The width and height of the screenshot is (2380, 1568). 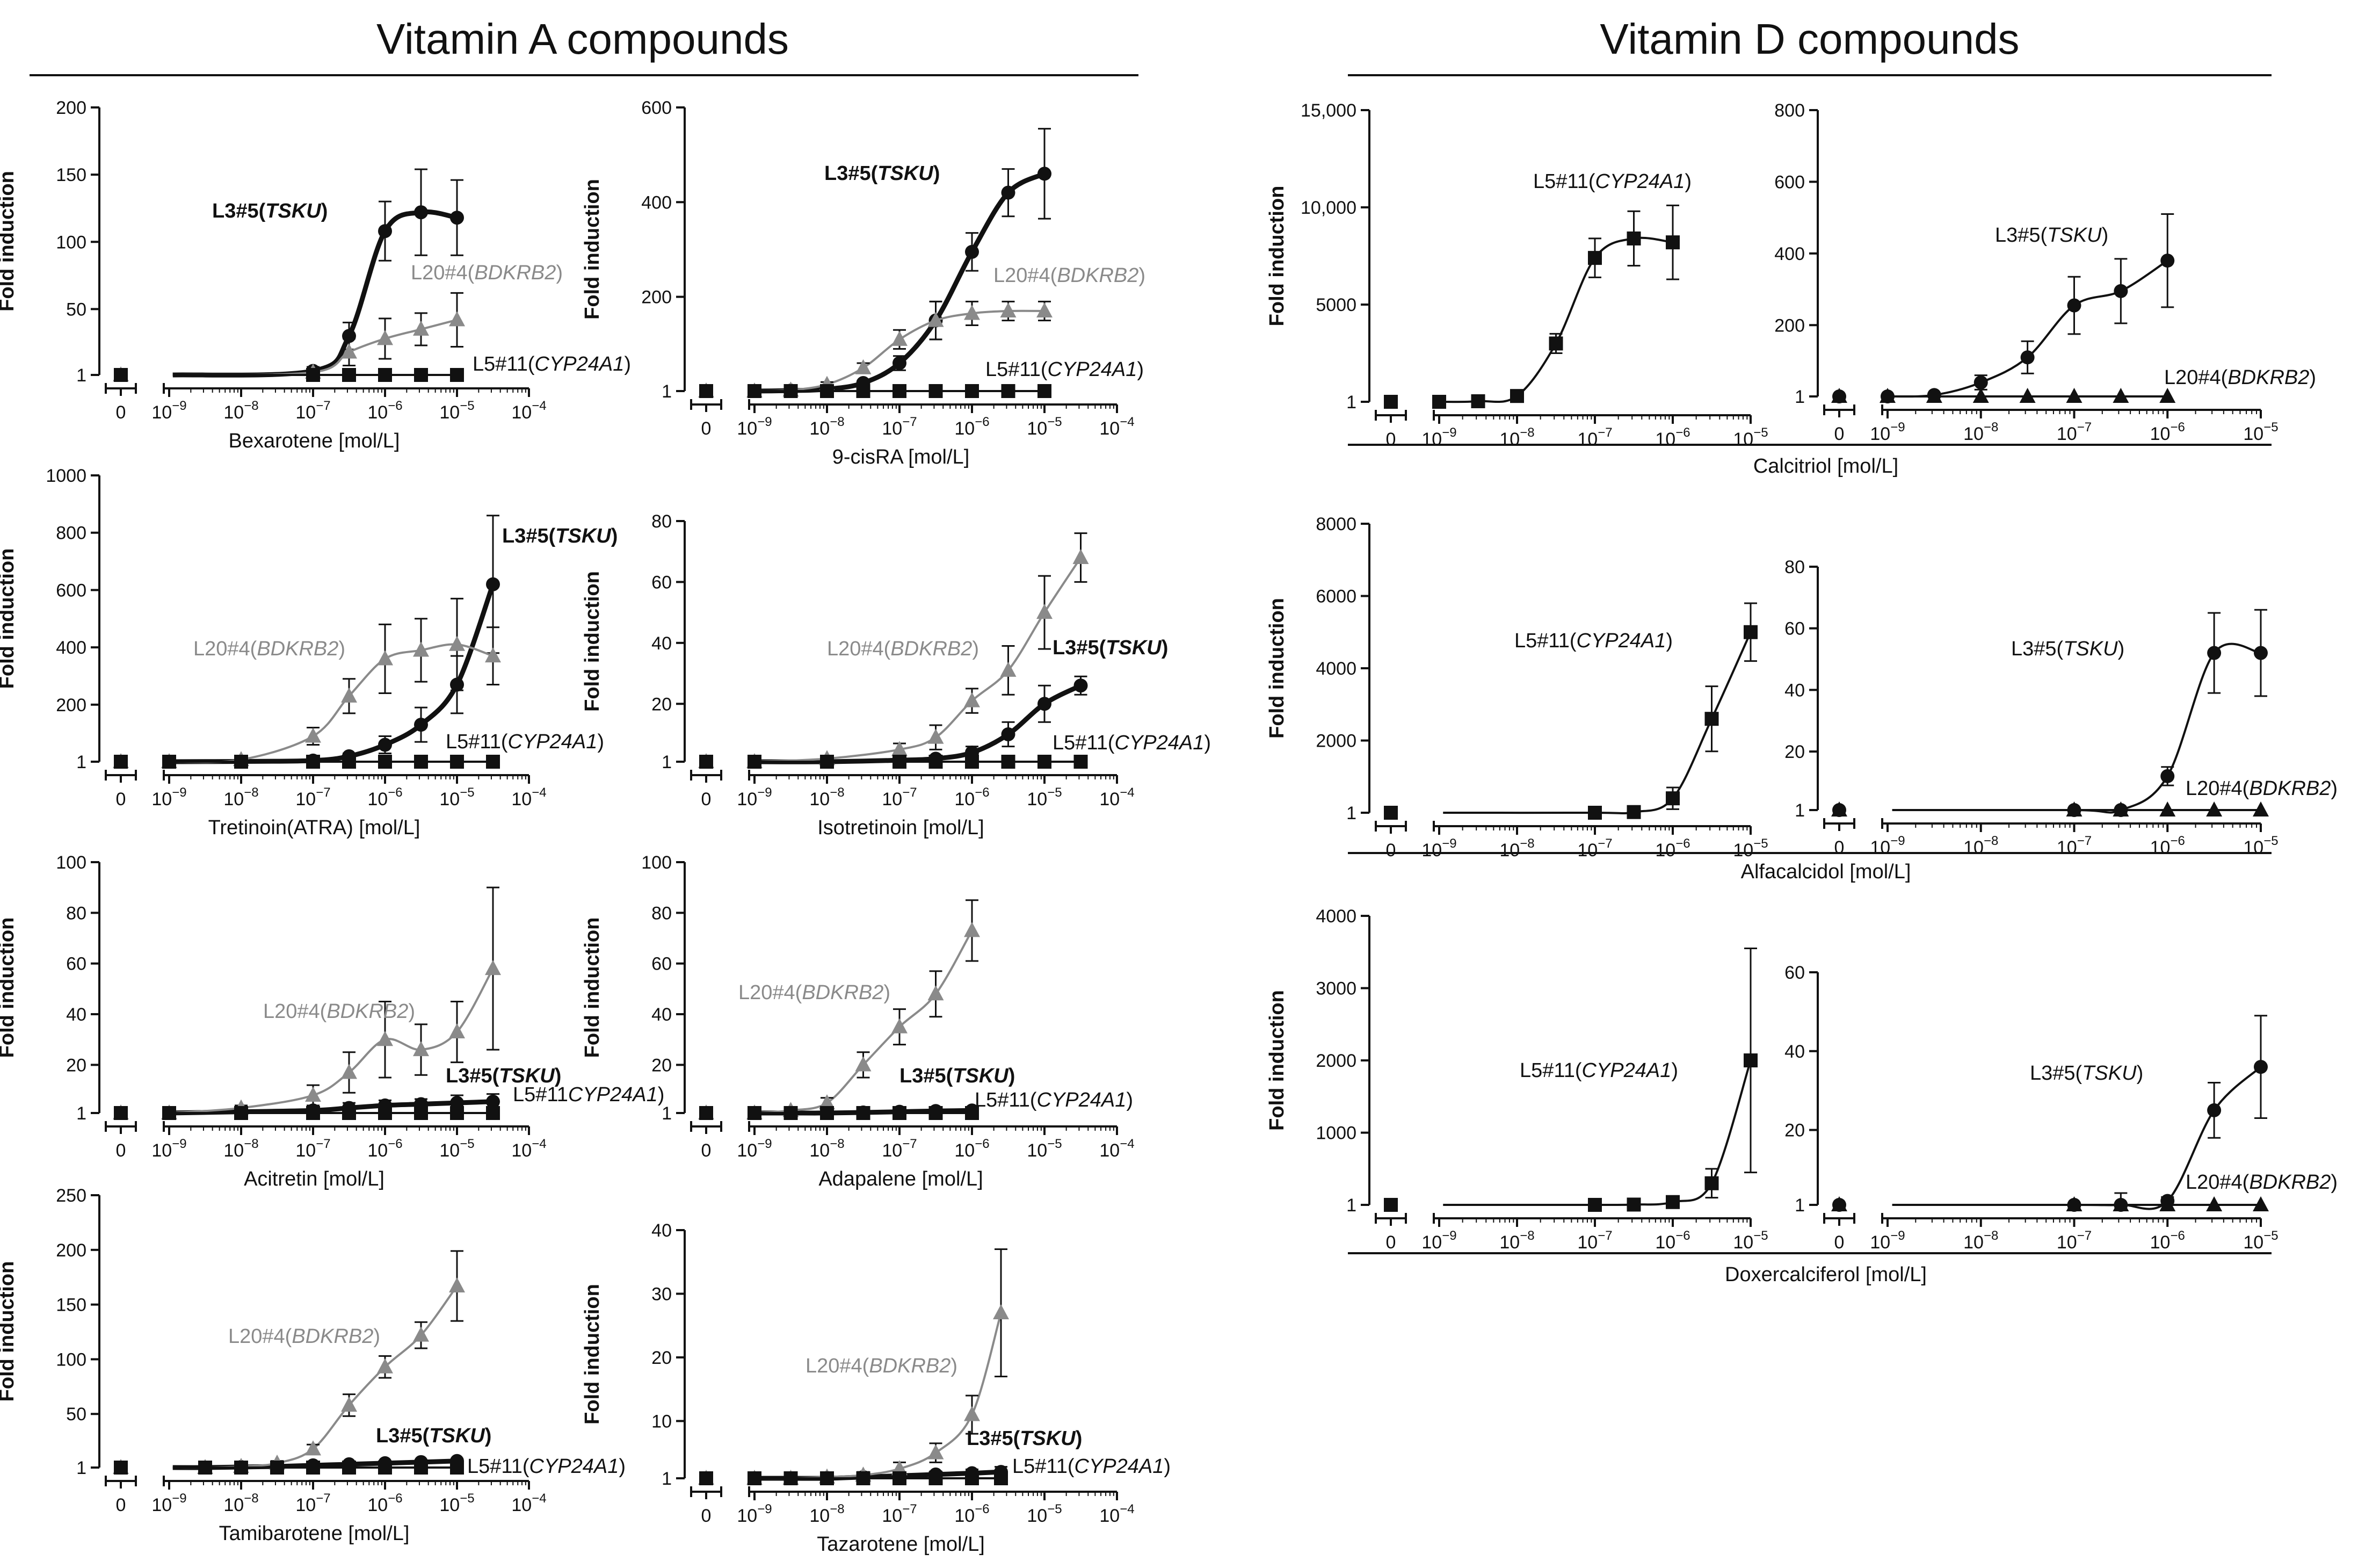 What do you see at coordinates (1809, 39) in the screenshot?
I see `vitamin-d-title: Vitamin D compounds` at bounding box center [1809, 39].